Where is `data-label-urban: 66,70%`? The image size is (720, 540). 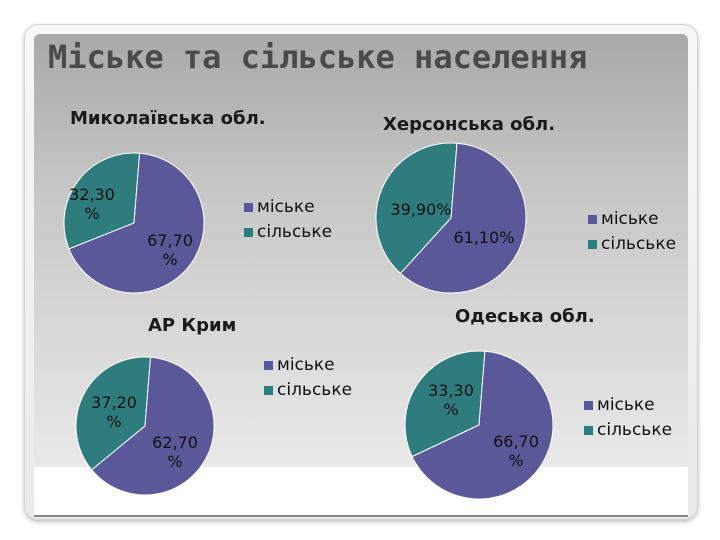
data-label-urban: 66,70% is located at coordinates (516, 451).